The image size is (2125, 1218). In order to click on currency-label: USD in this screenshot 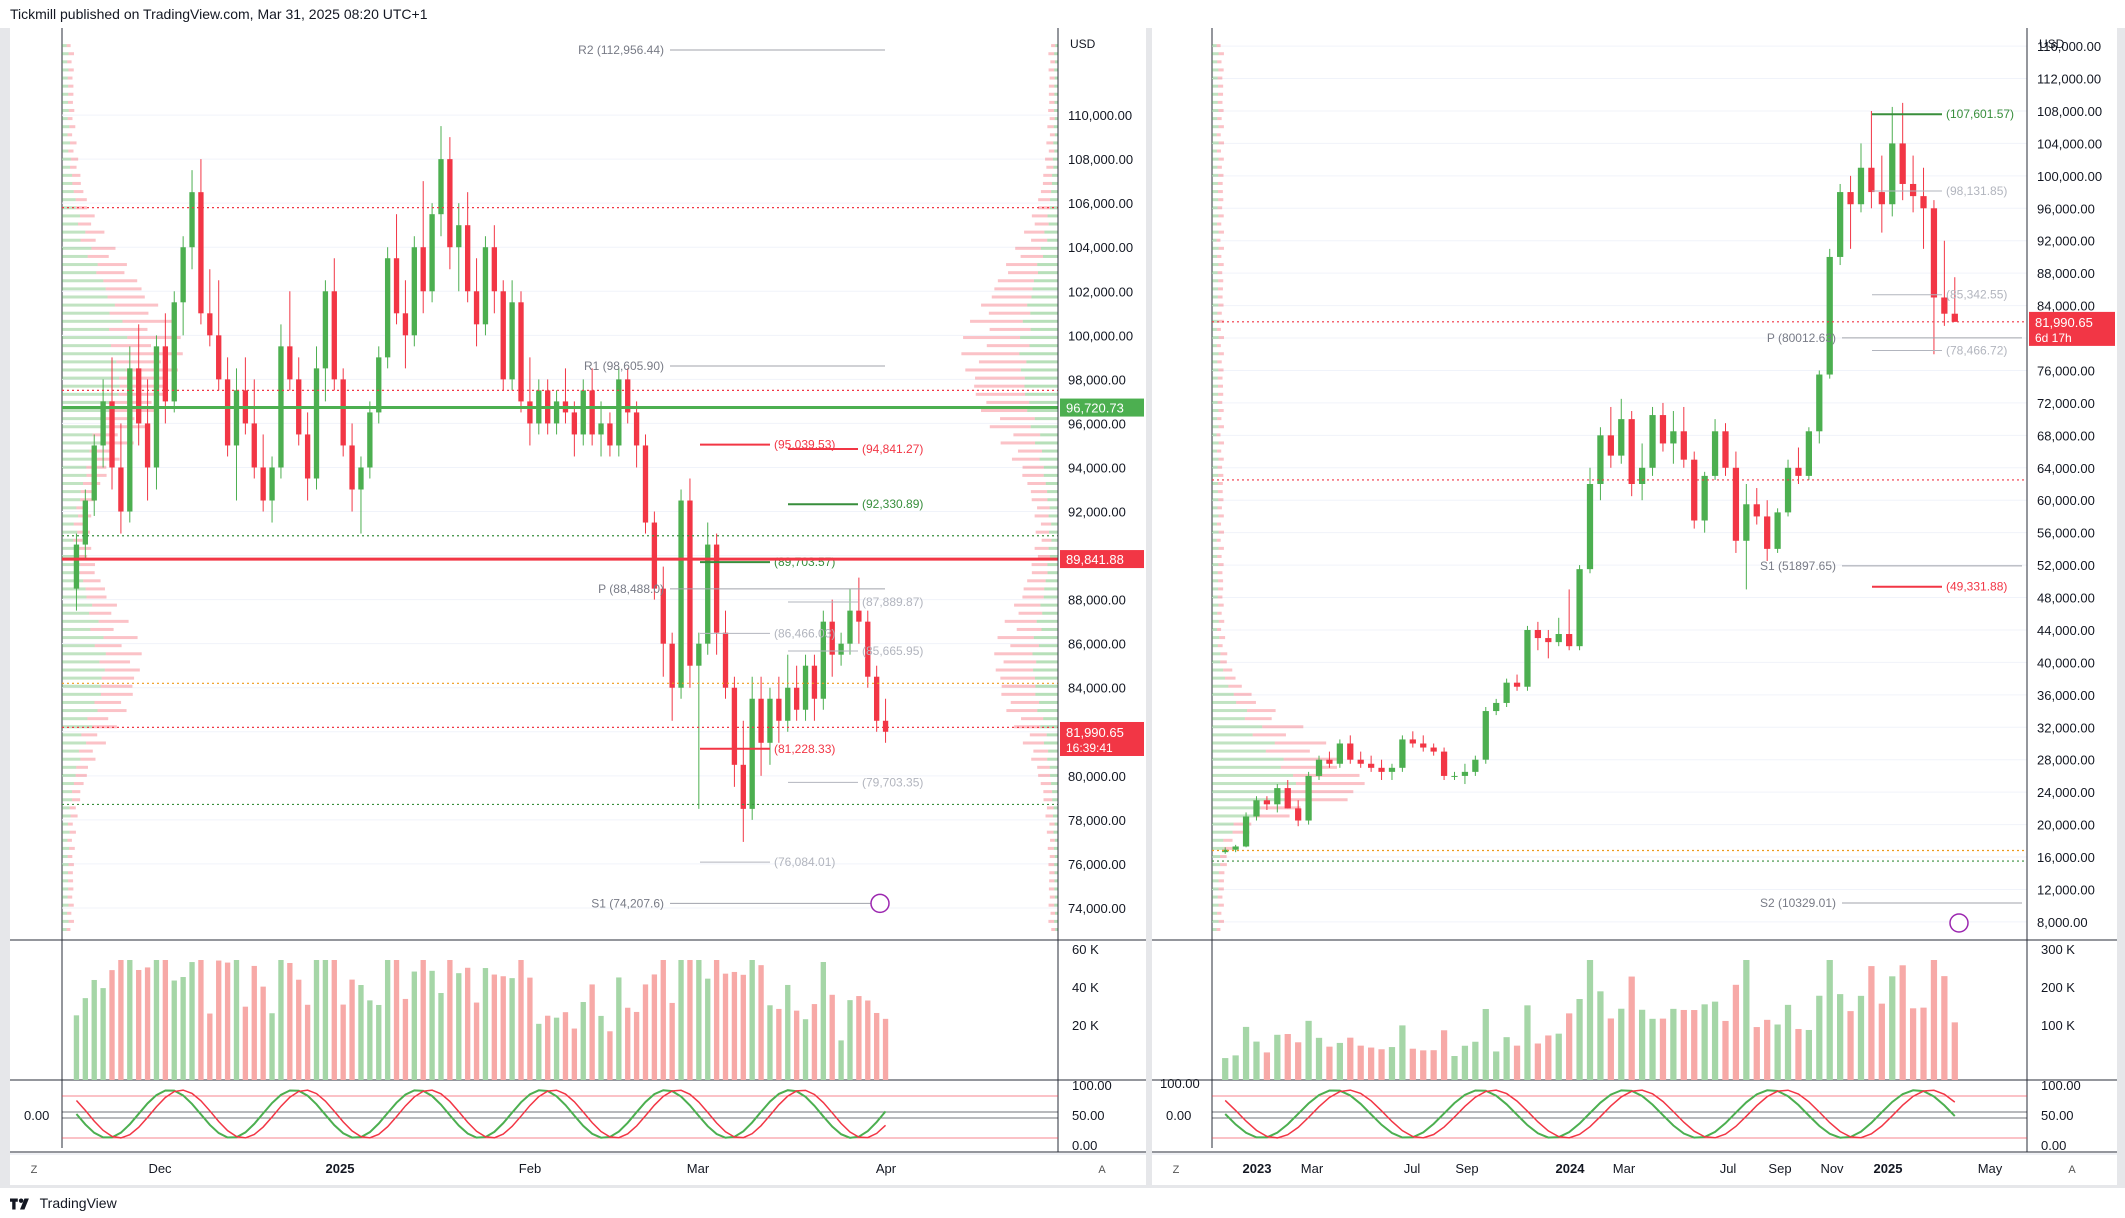, I will do `click(1083, 44)`.